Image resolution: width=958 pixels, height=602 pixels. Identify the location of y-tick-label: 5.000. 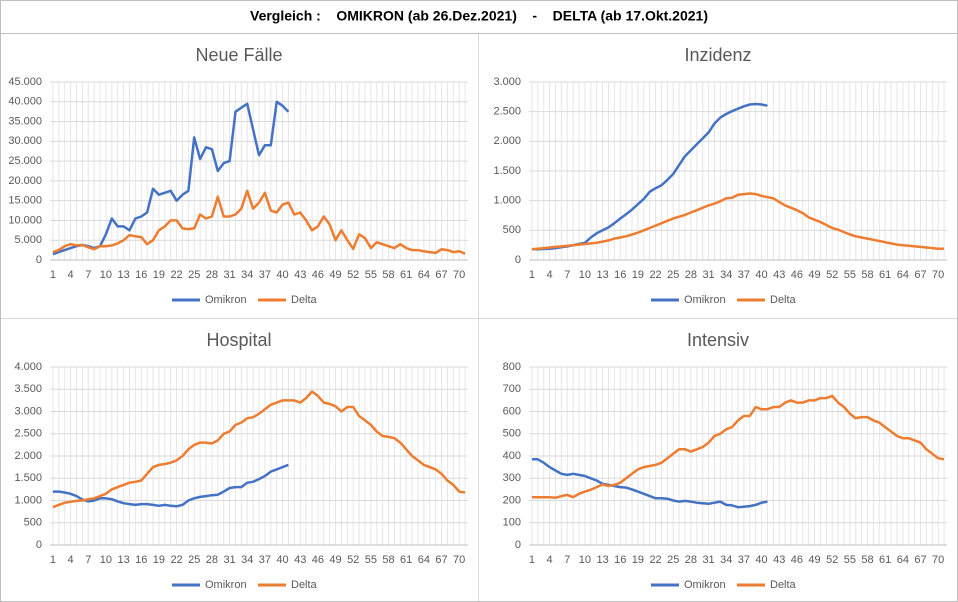
(28, 240).